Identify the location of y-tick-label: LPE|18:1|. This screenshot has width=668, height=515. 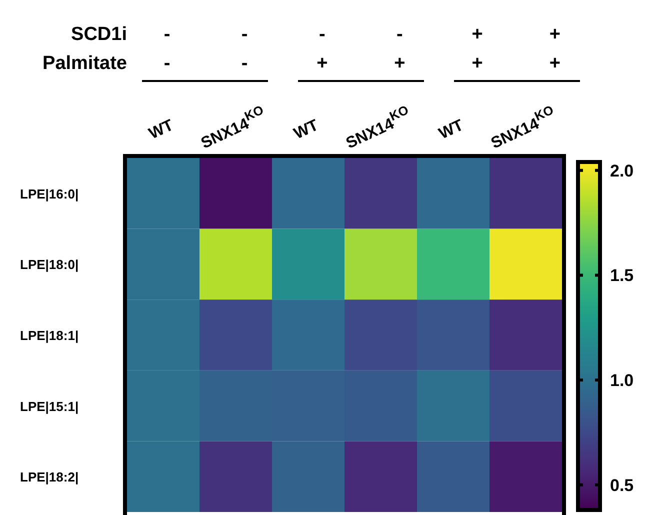
(49, 335).